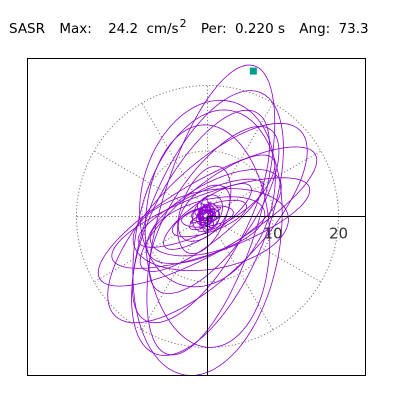 Image resolution: width=400 pixels, height=400 pixels. I want to click on period-value: 0.220 s, so click(260, 29).